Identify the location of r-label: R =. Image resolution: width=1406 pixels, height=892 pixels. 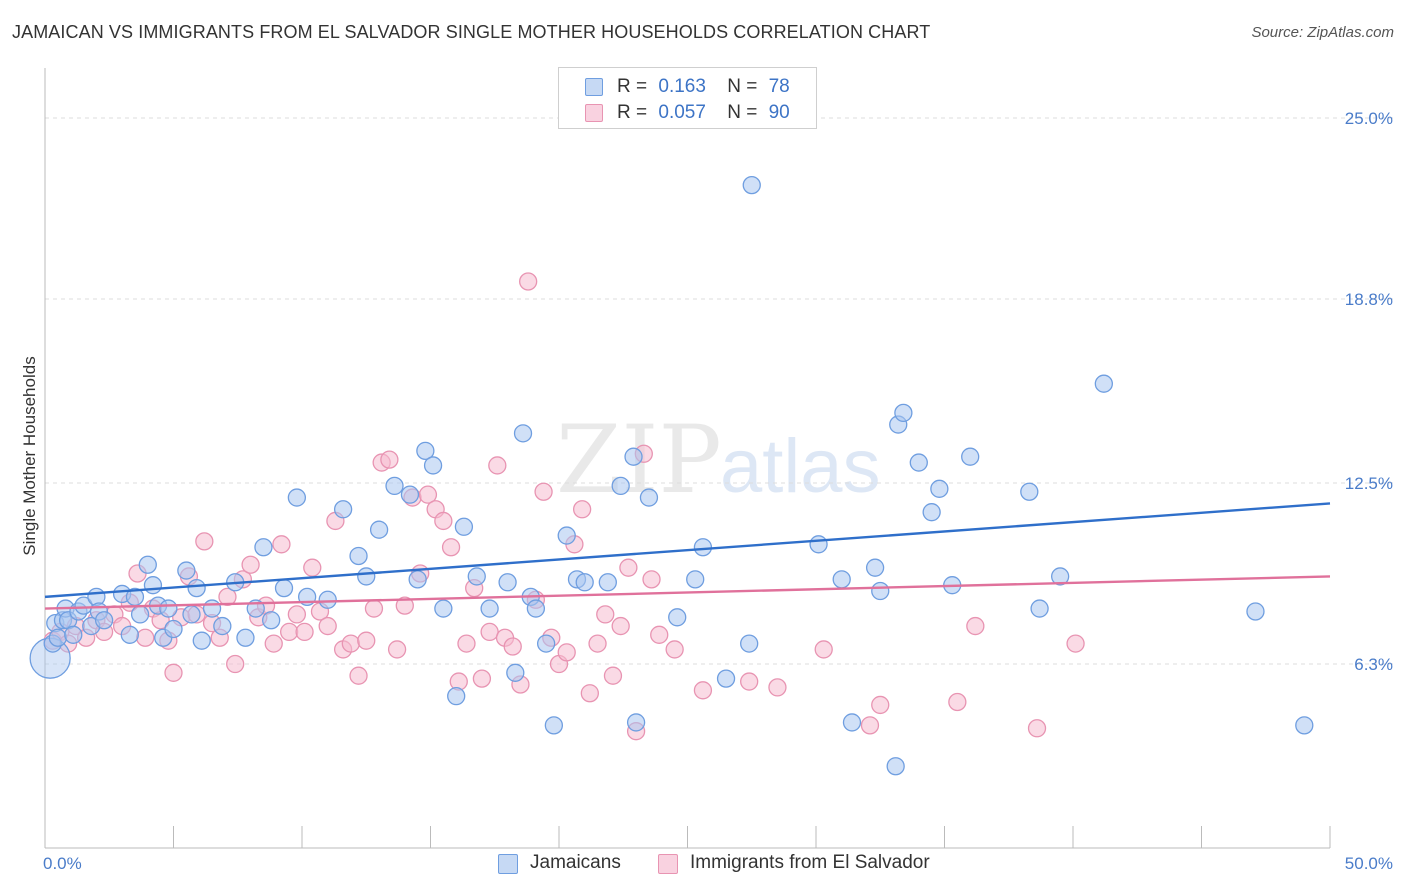
(632, 86).